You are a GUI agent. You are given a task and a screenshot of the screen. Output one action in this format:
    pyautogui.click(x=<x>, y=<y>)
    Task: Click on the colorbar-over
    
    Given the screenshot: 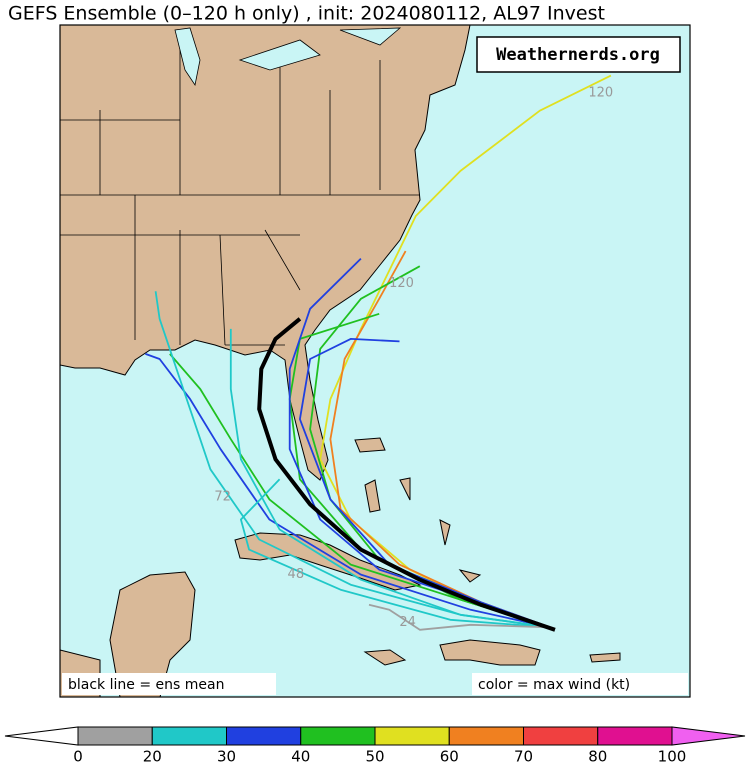 What is the action you would take?
    pyautogui.click(x=708, y=736)
    